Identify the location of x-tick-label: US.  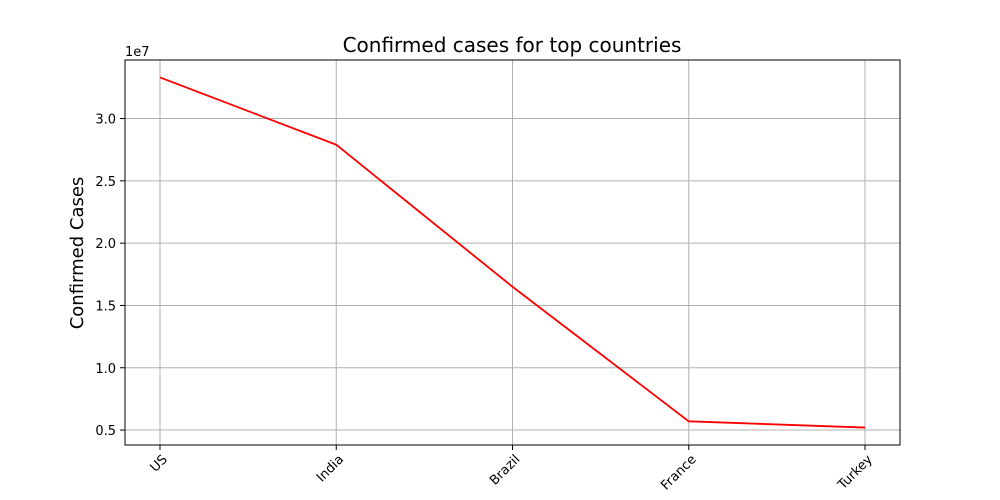
(159, 463).